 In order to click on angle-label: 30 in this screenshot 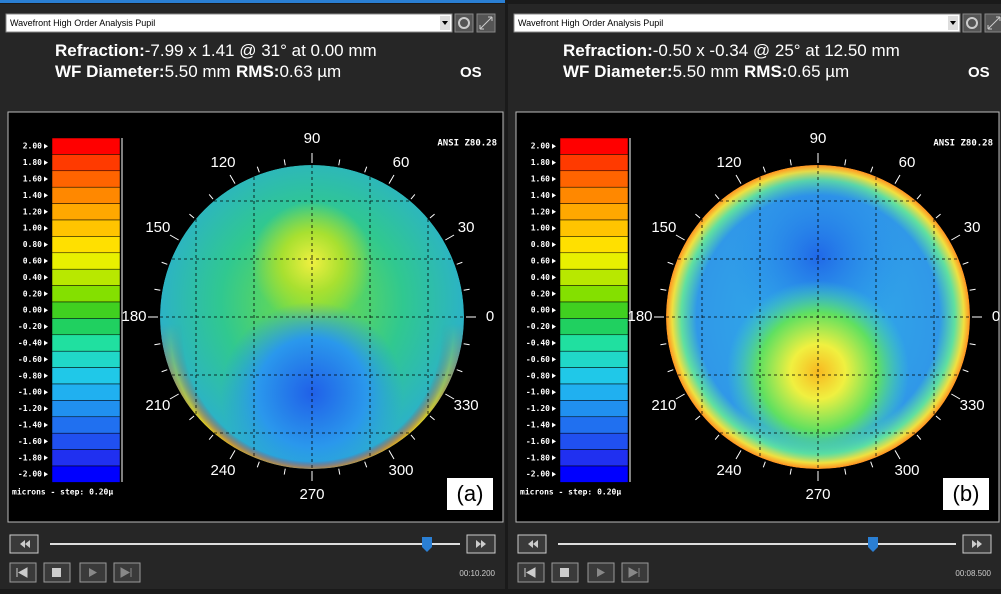, I will do `click(972, 227)`.